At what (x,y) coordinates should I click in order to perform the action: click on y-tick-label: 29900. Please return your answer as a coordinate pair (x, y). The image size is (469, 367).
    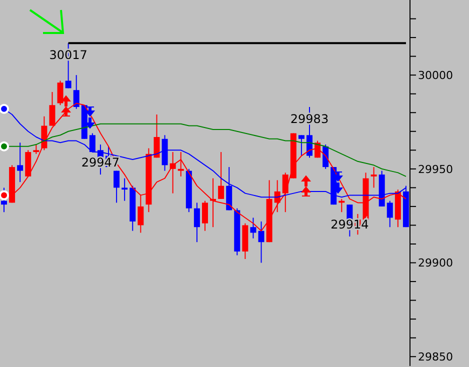
    Looking at the image, I should click on (435, 263).